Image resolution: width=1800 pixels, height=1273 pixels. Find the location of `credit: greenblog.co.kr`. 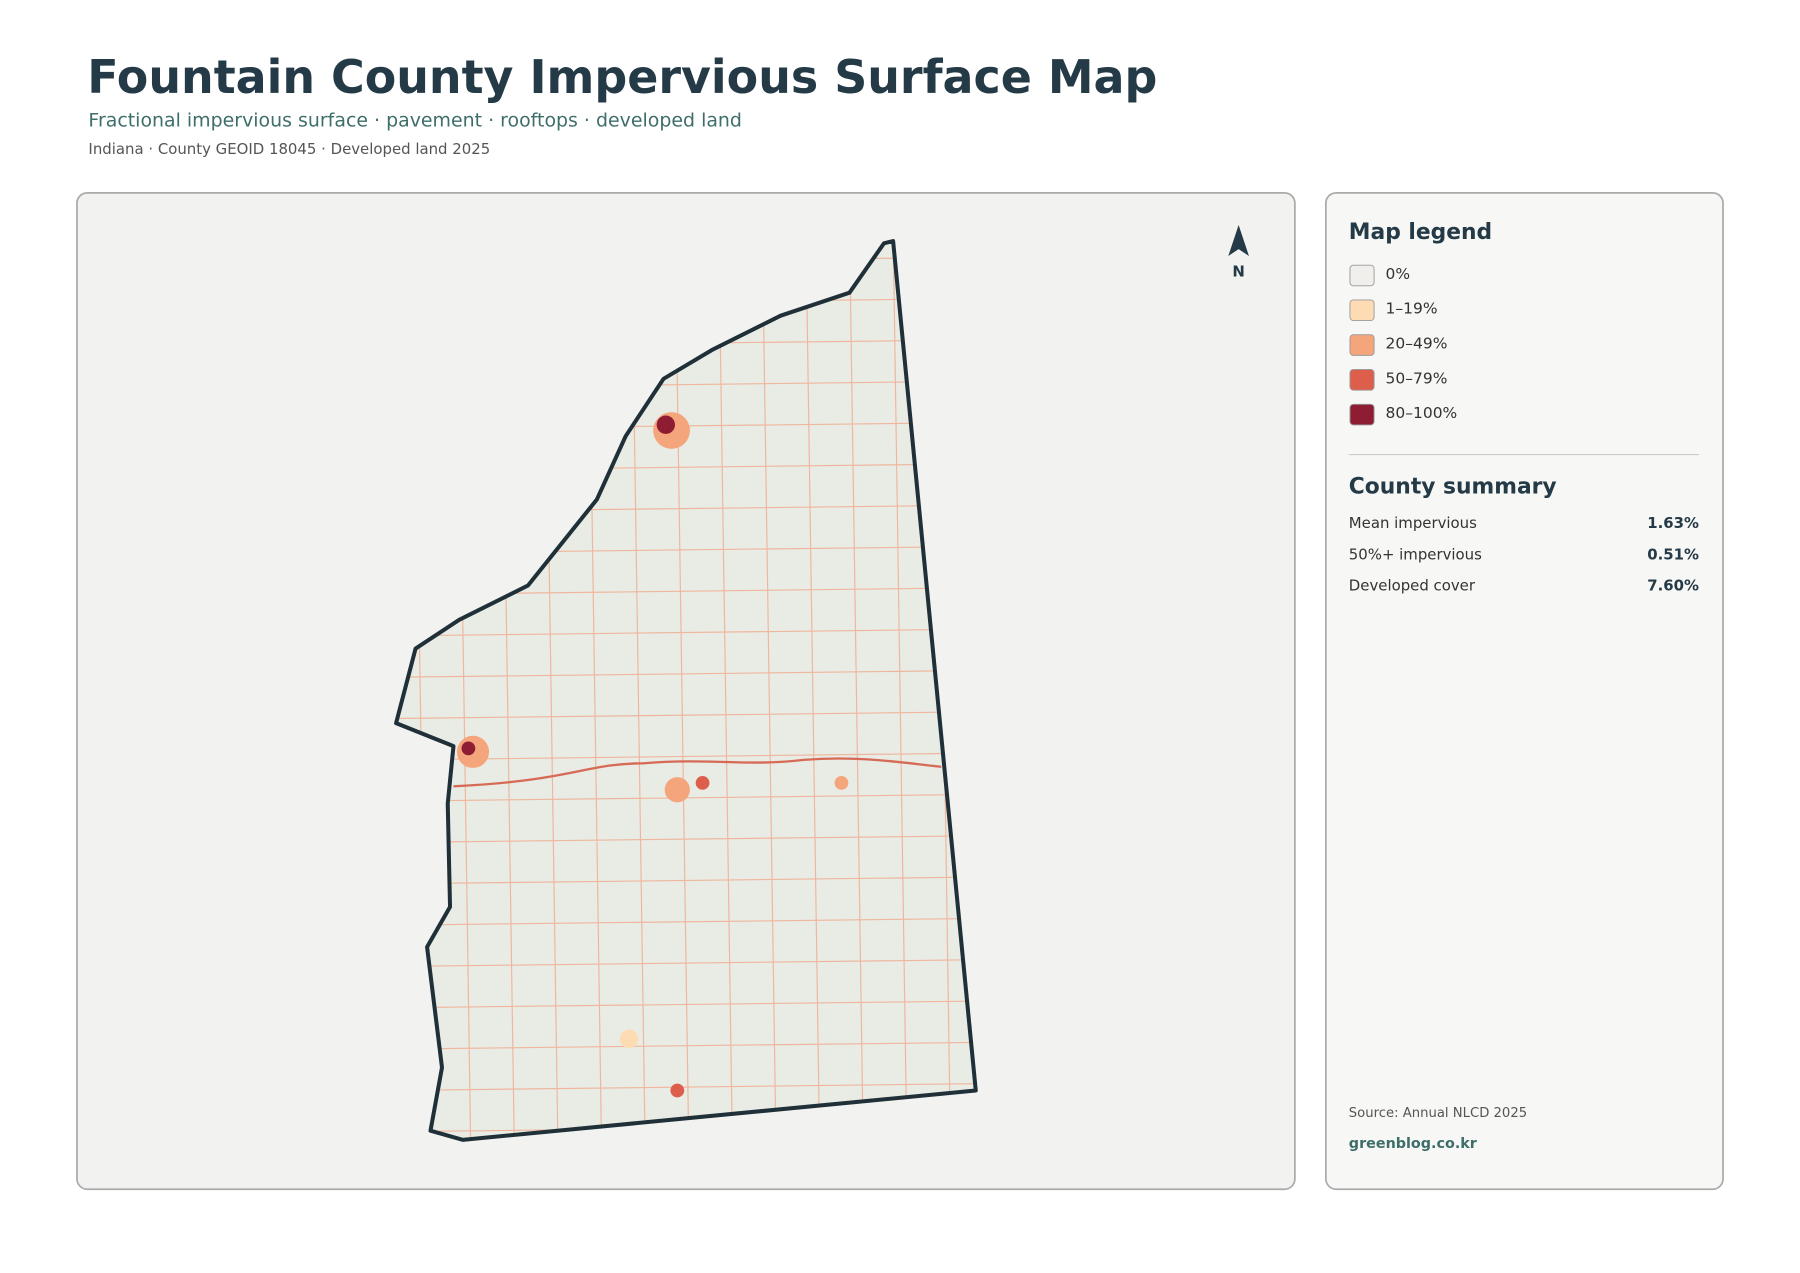

credit: greenblog.co.kr is located at coordinates (1413, 1144).